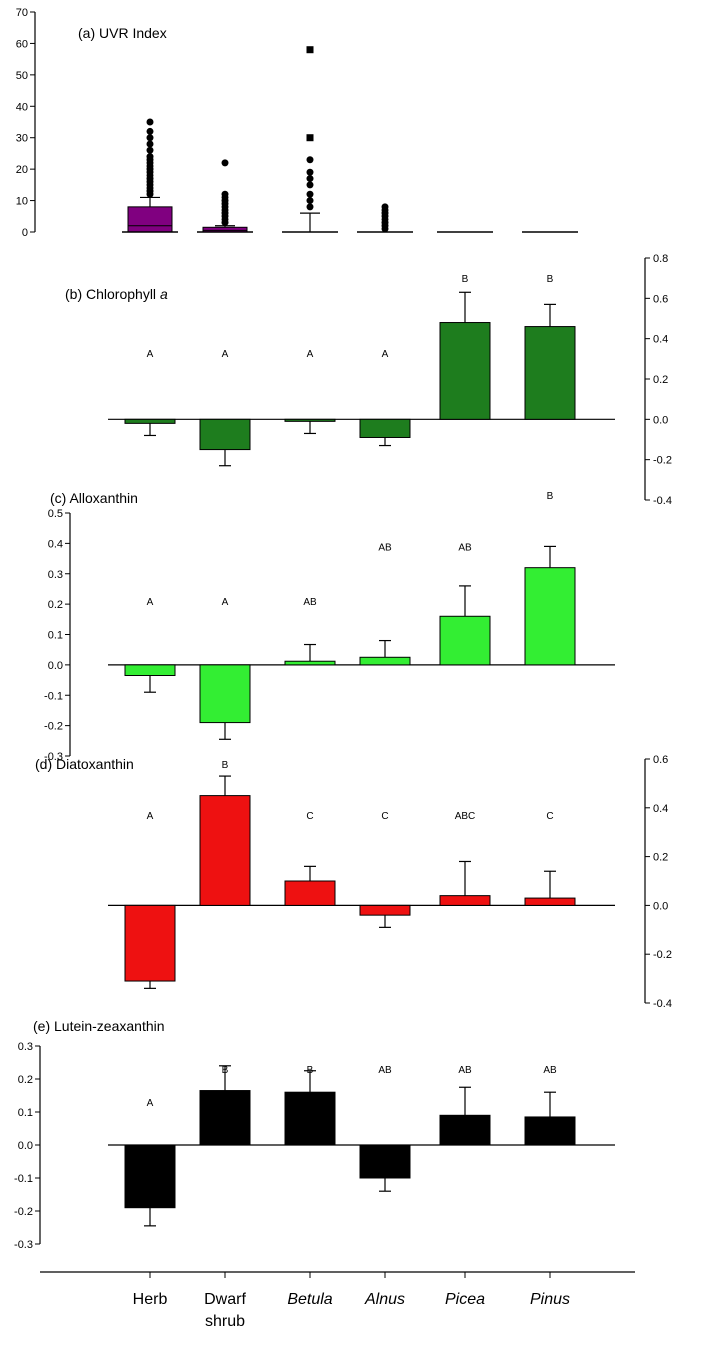  What do you see at coordinates (55, 636) in the screenshot?
I see `y-tick-label-c: 0.1` at bounding box center [55, 636].